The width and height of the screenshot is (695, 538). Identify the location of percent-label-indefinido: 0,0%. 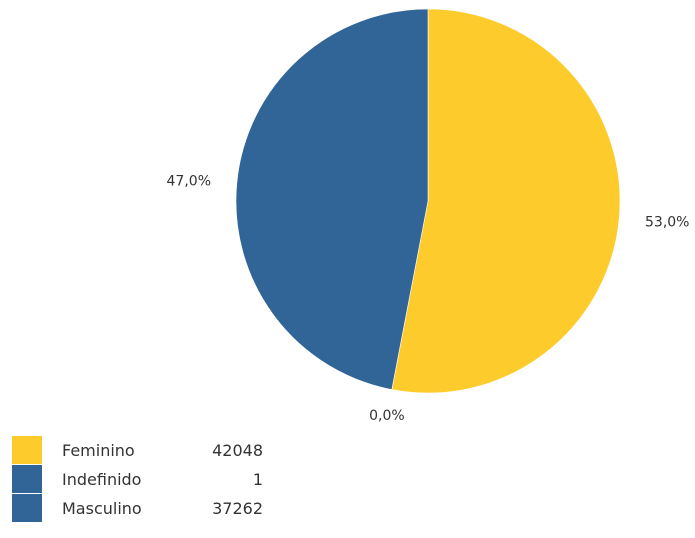
(387, 416).